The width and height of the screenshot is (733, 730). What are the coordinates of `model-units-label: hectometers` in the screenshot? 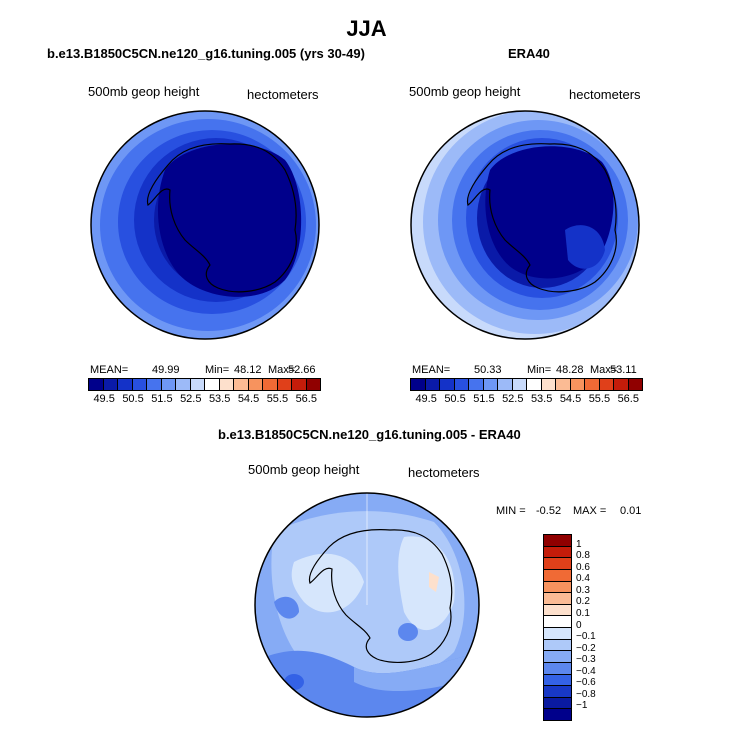 It's located at (283, 94).